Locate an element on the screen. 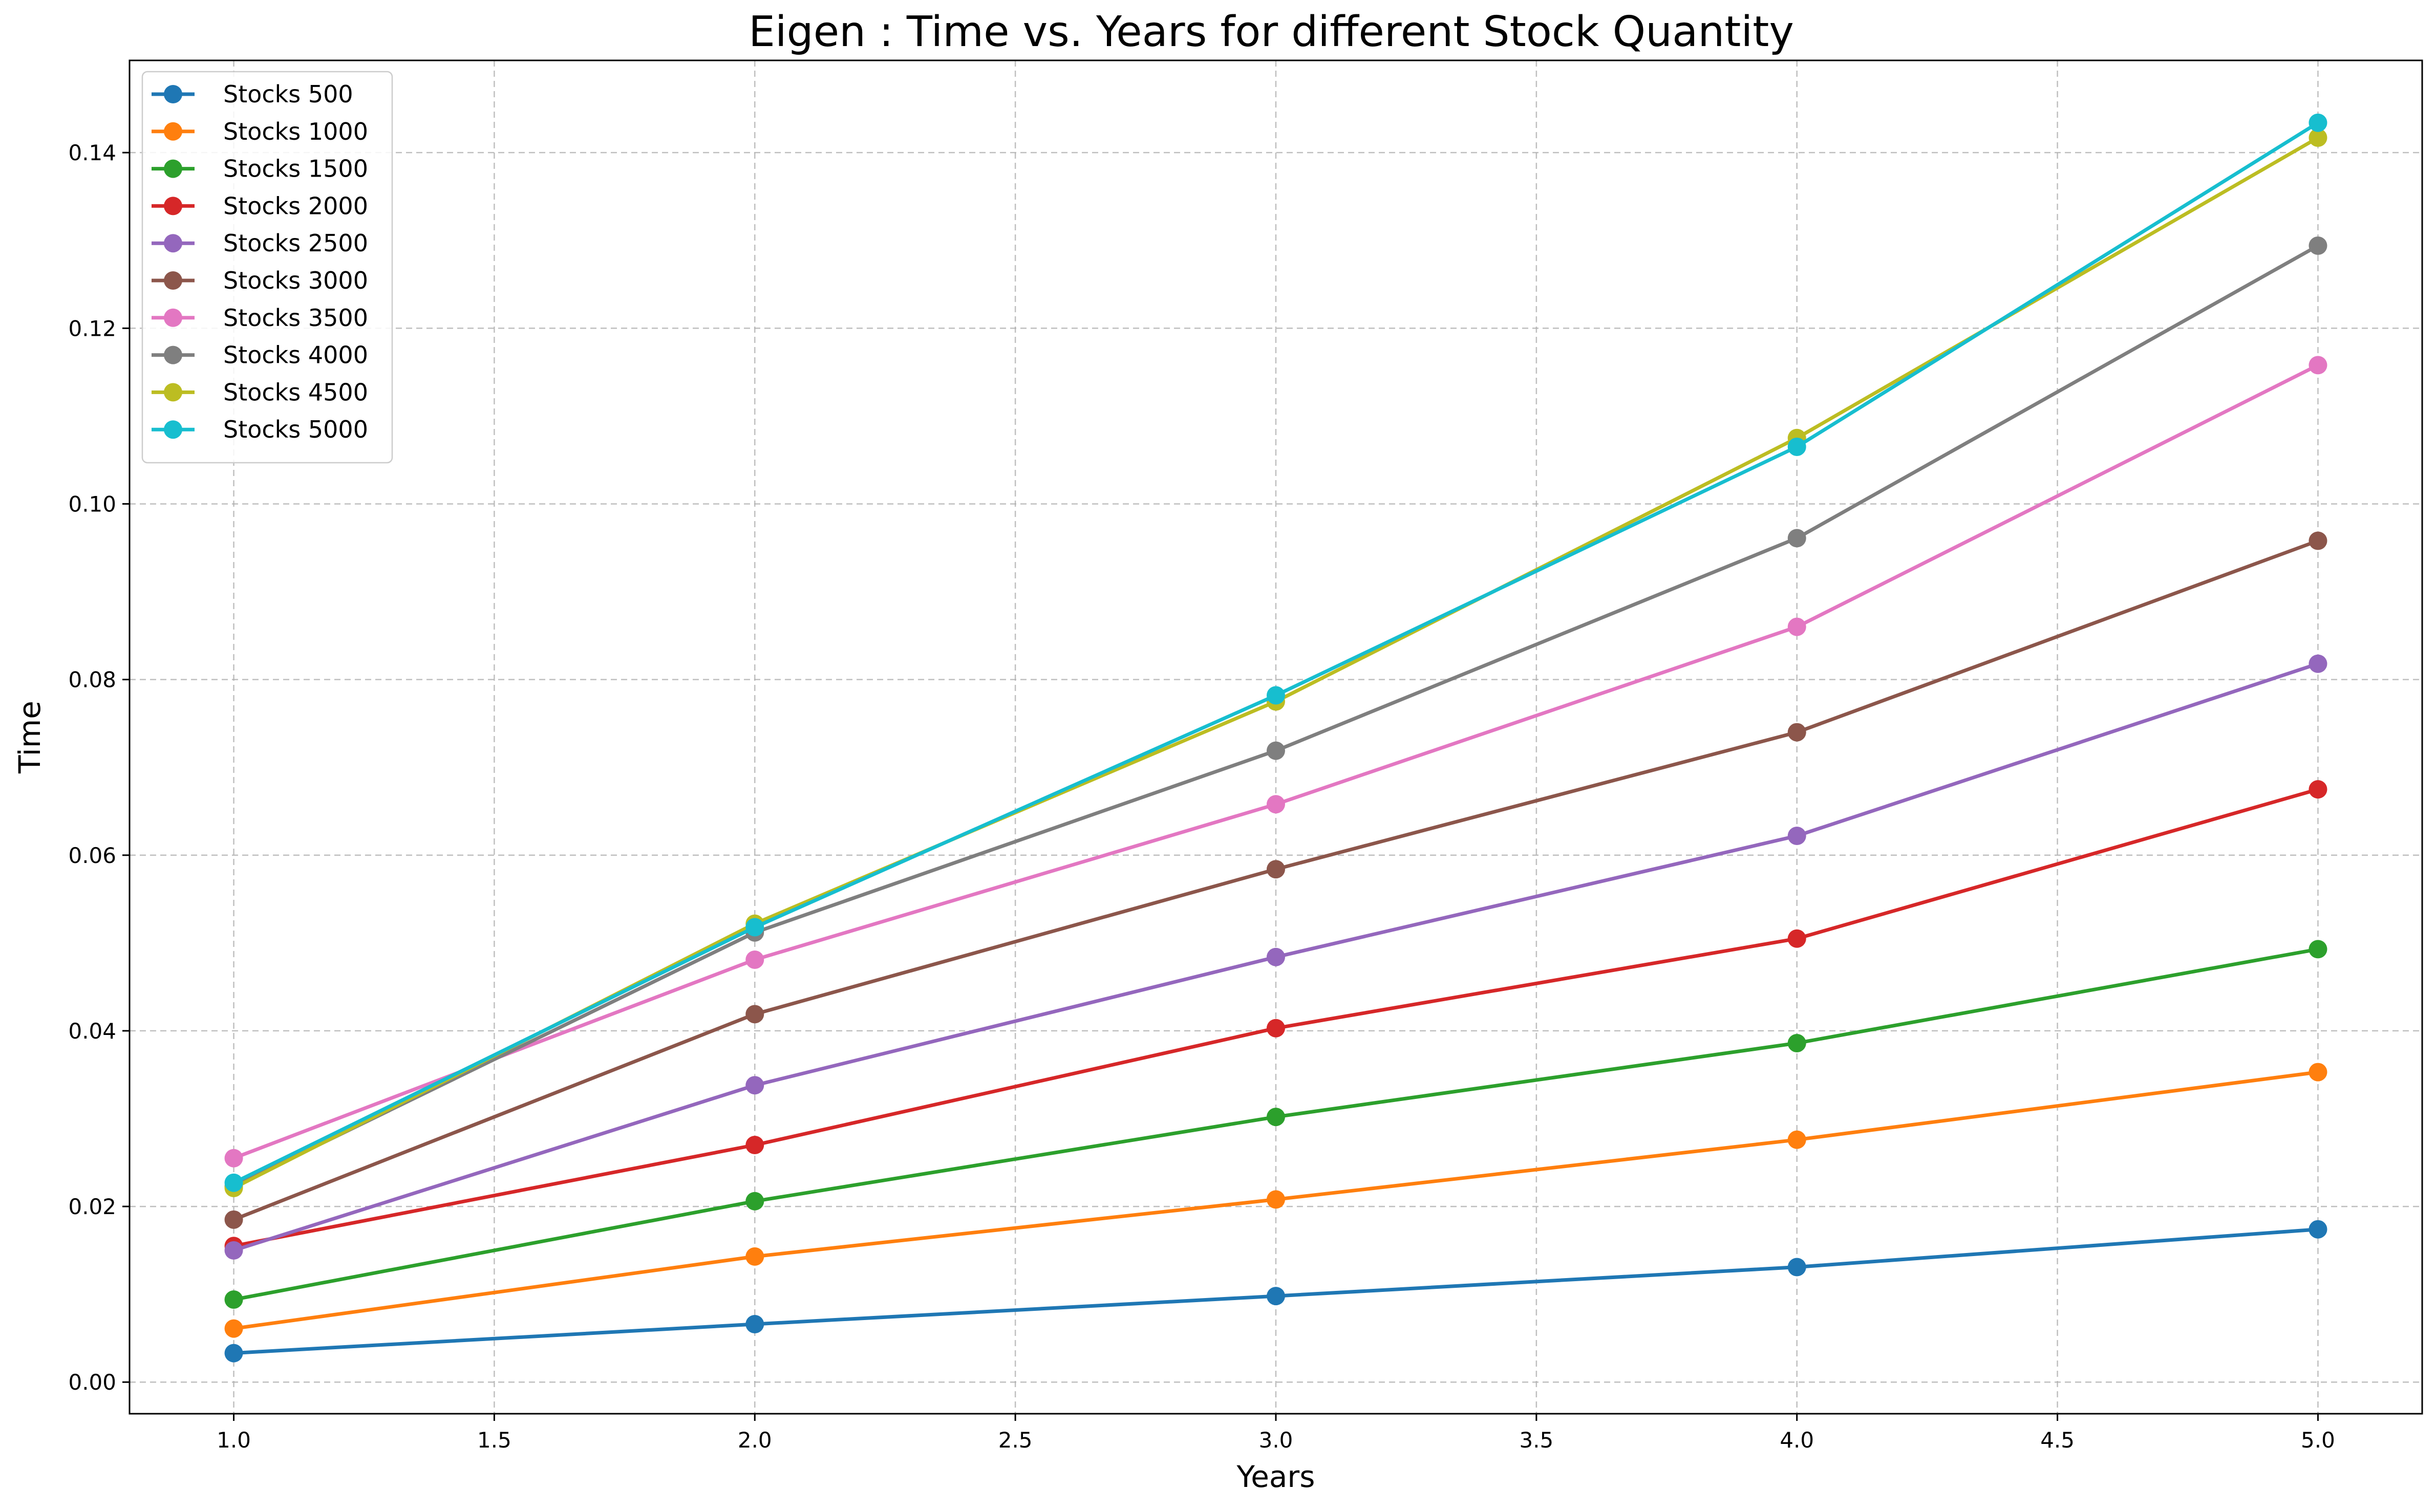 This screenshot has height=1512, width=2436. legend-item: Stocks 4000 is located at coordinates (260, 355).